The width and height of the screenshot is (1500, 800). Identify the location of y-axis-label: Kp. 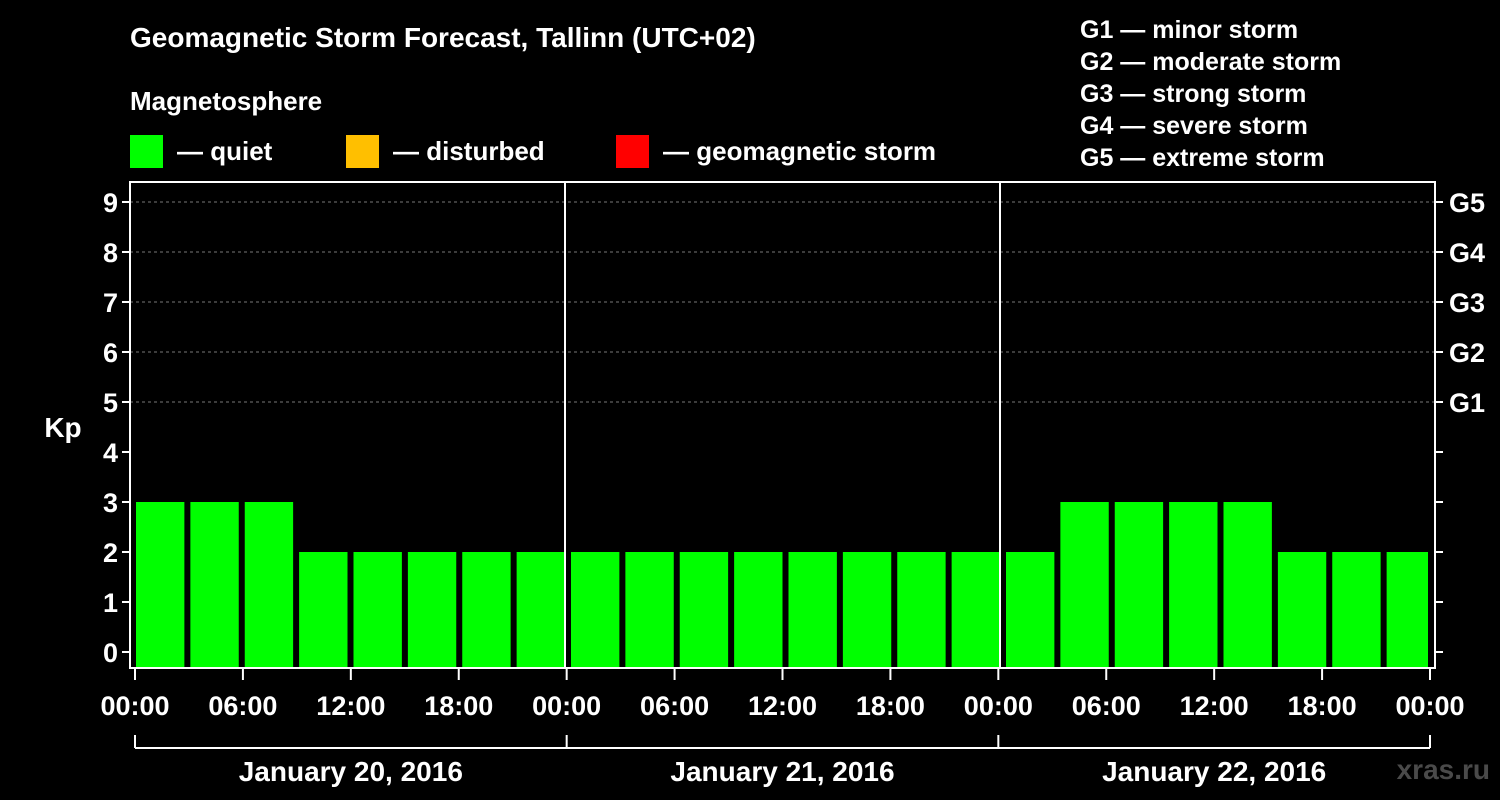
(62, 427).